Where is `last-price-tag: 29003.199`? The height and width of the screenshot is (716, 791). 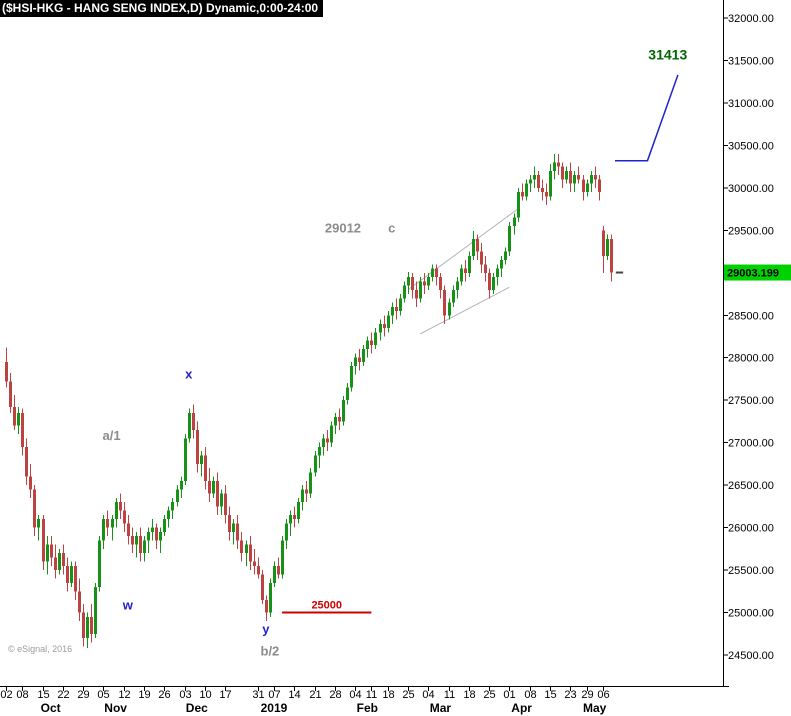 last-price-tag: 29003.199 is located at coordinates (757, 272).